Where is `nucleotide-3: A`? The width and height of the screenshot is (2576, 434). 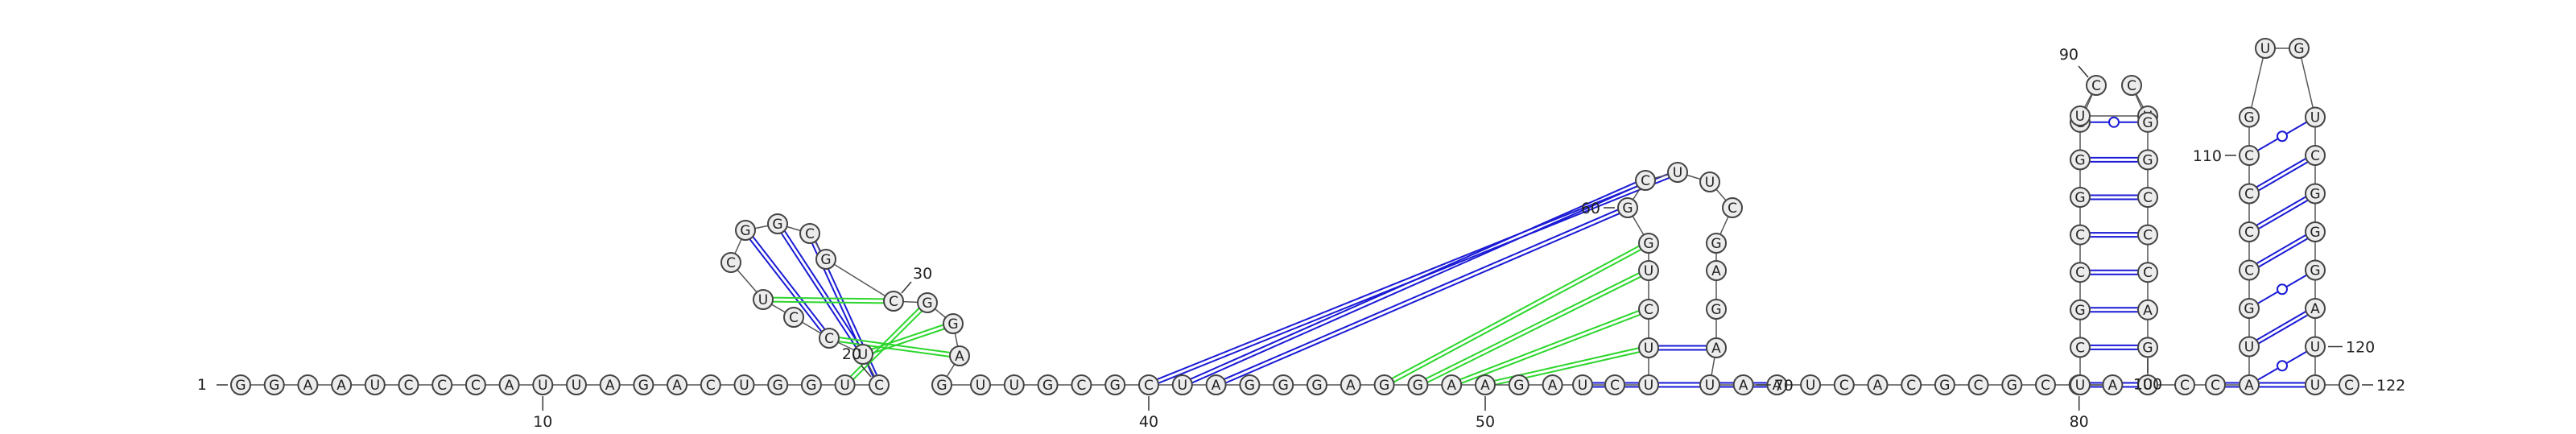
nucleotide-3: A is located at coordinates (308, 384).